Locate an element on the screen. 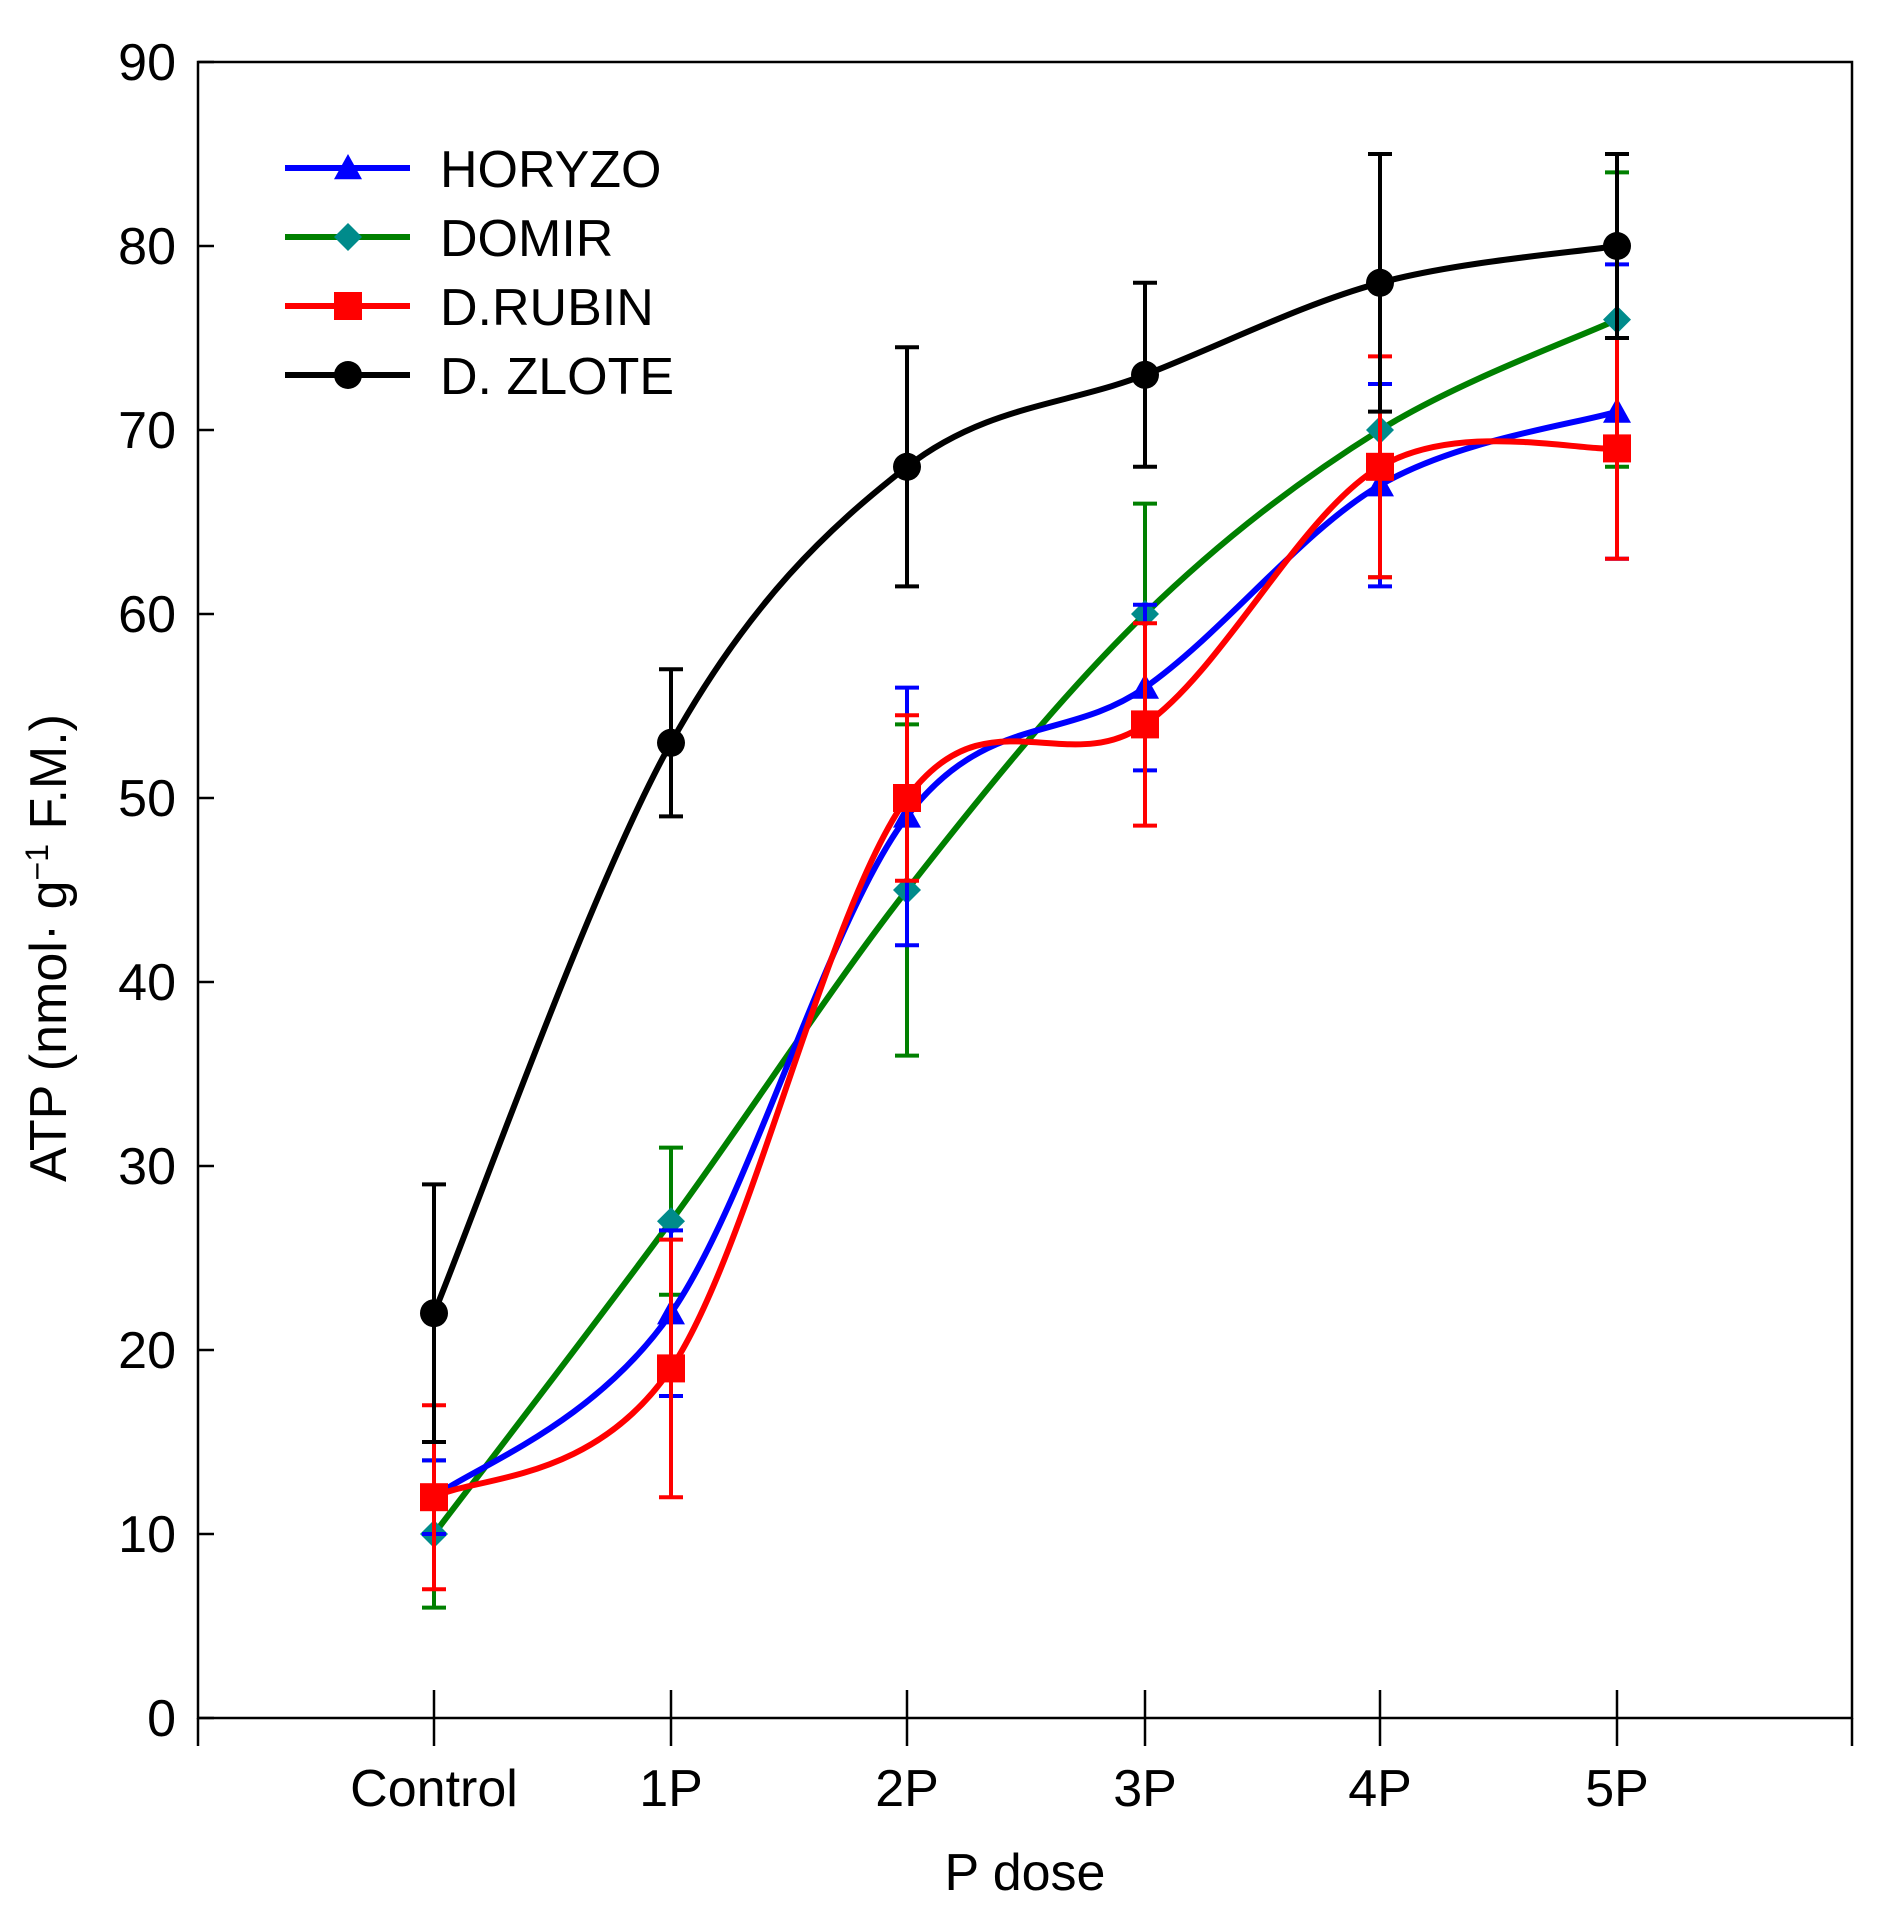 The width and height of the screenshot is (1902, 1930). legend-label: D. ZLOTE is located at coordinates (557, 377).